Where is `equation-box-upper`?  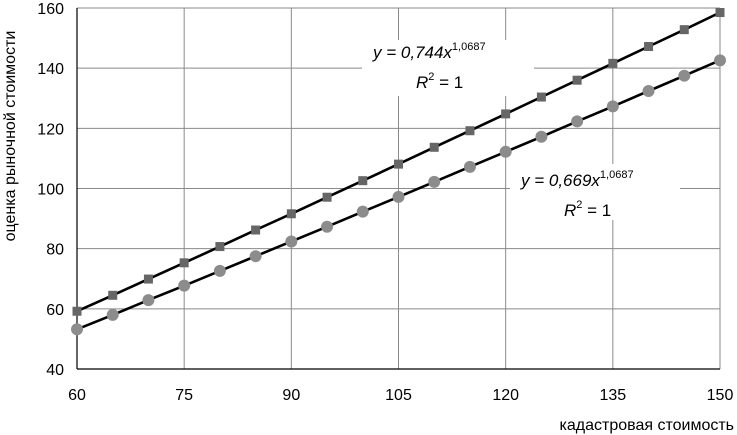
equation-box-upper is located at coordinates (448, 68).